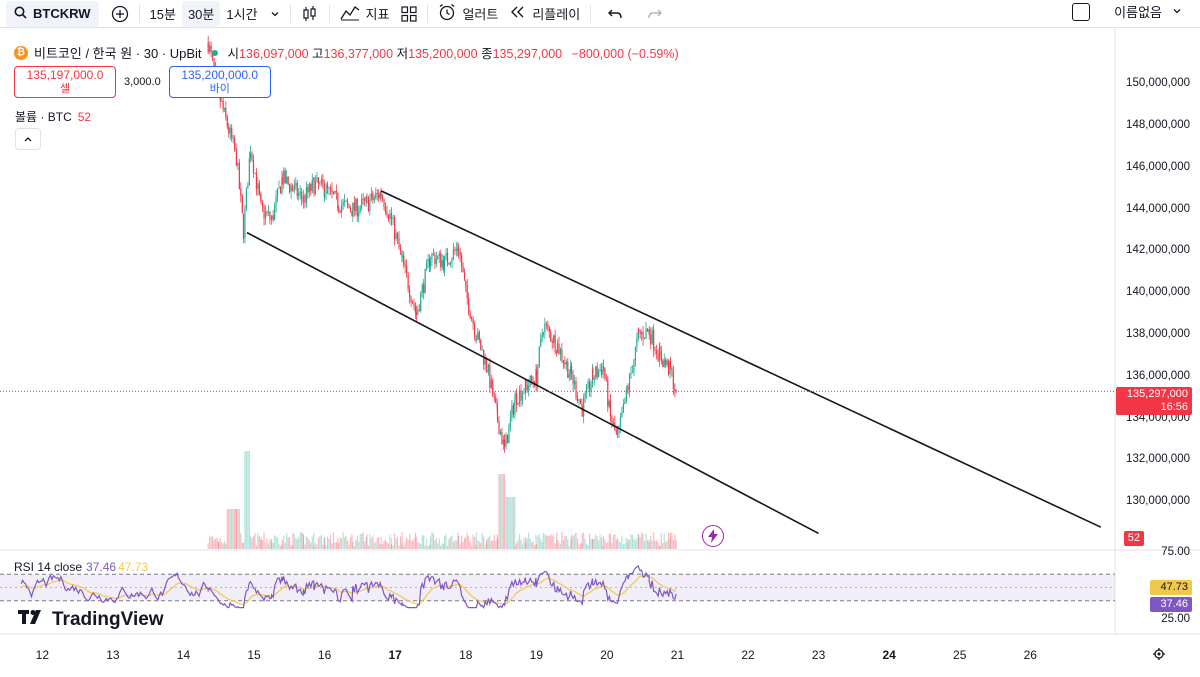 This screenshot has height=677, width=1200. Describe the element at coordinates (52, 13) in the screenshot. I see `symbol-search-button: BTCKRW` at that location.